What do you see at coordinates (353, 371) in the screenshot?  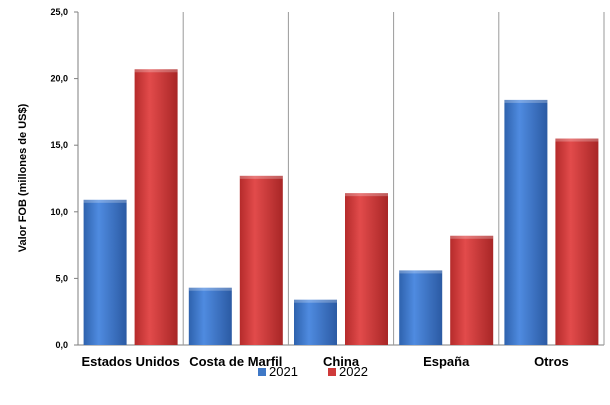 I see `legend-label-2022: 2022` at bounding box center [353, 371].